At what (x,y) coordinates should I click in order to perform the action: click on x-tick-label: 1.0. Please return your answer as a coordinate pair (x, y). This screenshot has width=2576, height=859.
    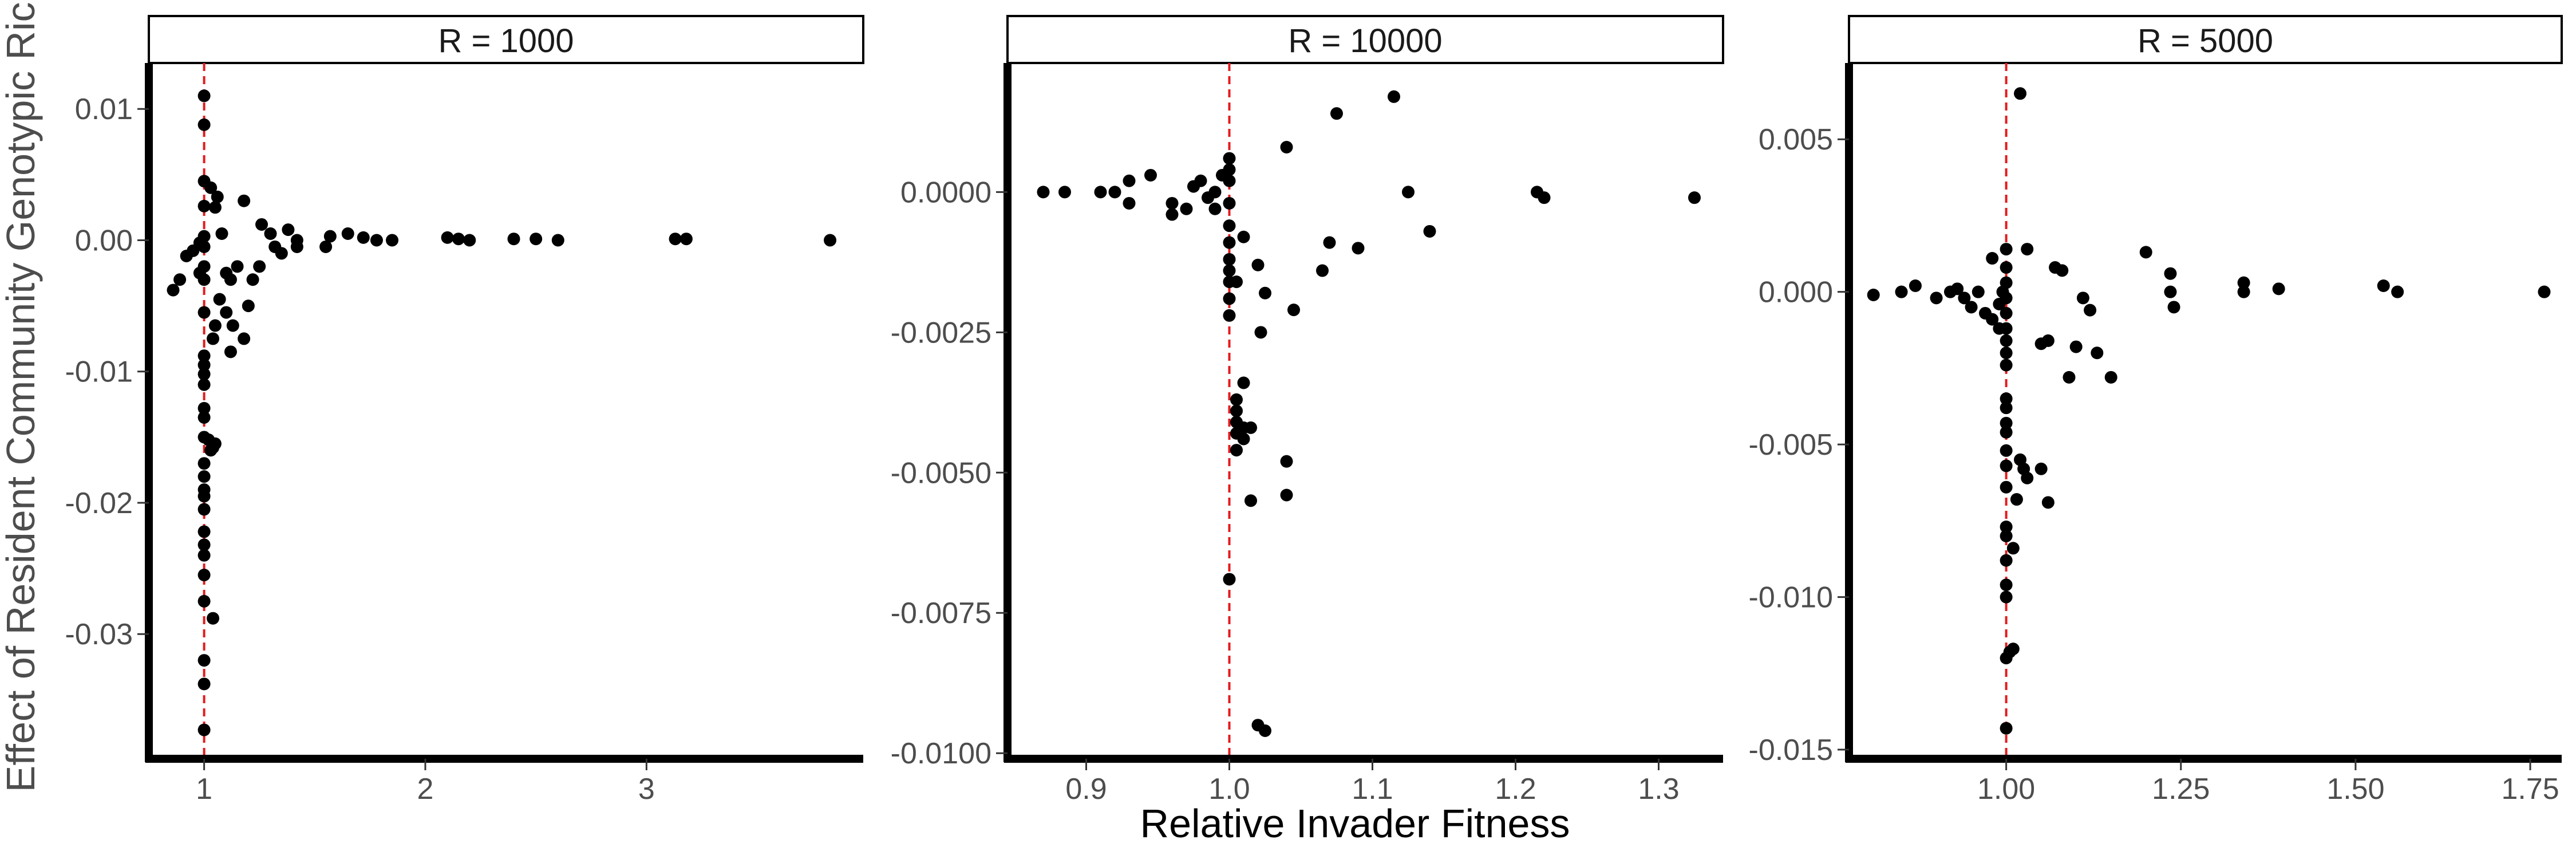
    Looking at the image, I should click on (1229, 789).